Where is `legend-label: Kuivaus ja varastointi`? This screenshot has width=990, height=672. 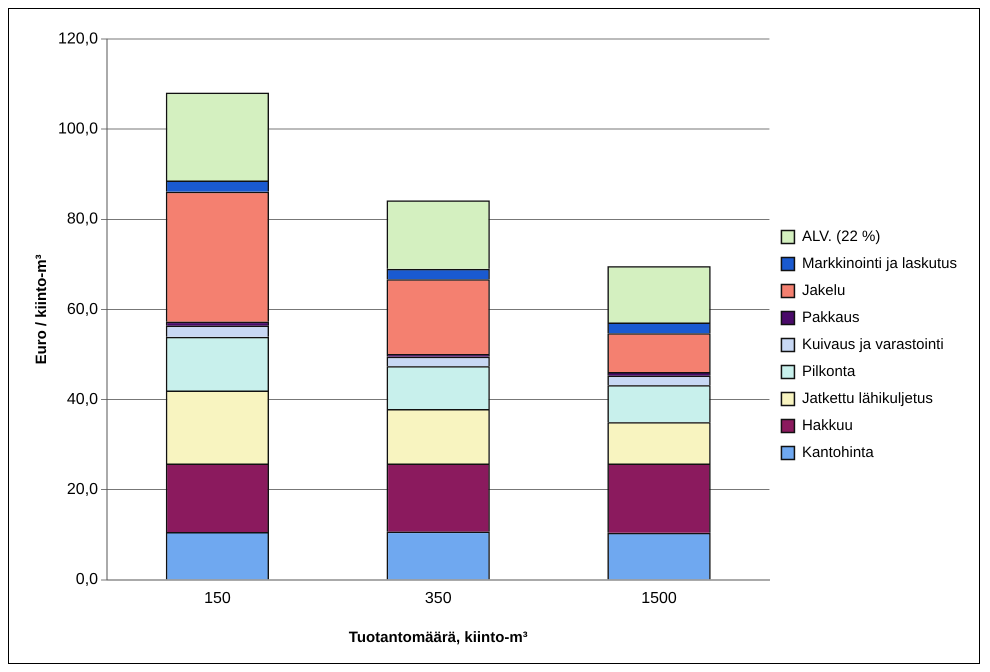 legend-label: Kuivaus ja varastointi is located at coordinates (873, 345).